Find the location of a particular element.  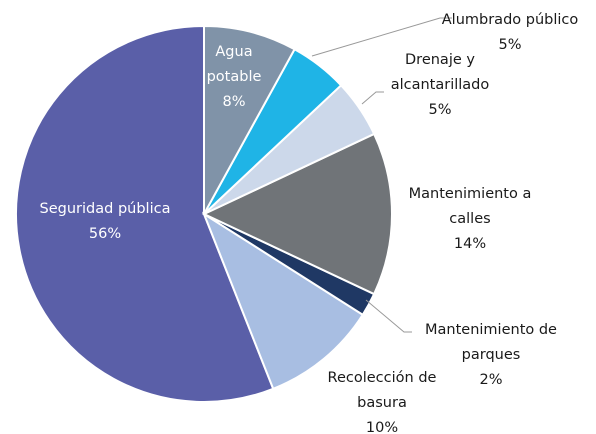

slice-label: Alumbrado público 5% is located at coordinates (510, 33).